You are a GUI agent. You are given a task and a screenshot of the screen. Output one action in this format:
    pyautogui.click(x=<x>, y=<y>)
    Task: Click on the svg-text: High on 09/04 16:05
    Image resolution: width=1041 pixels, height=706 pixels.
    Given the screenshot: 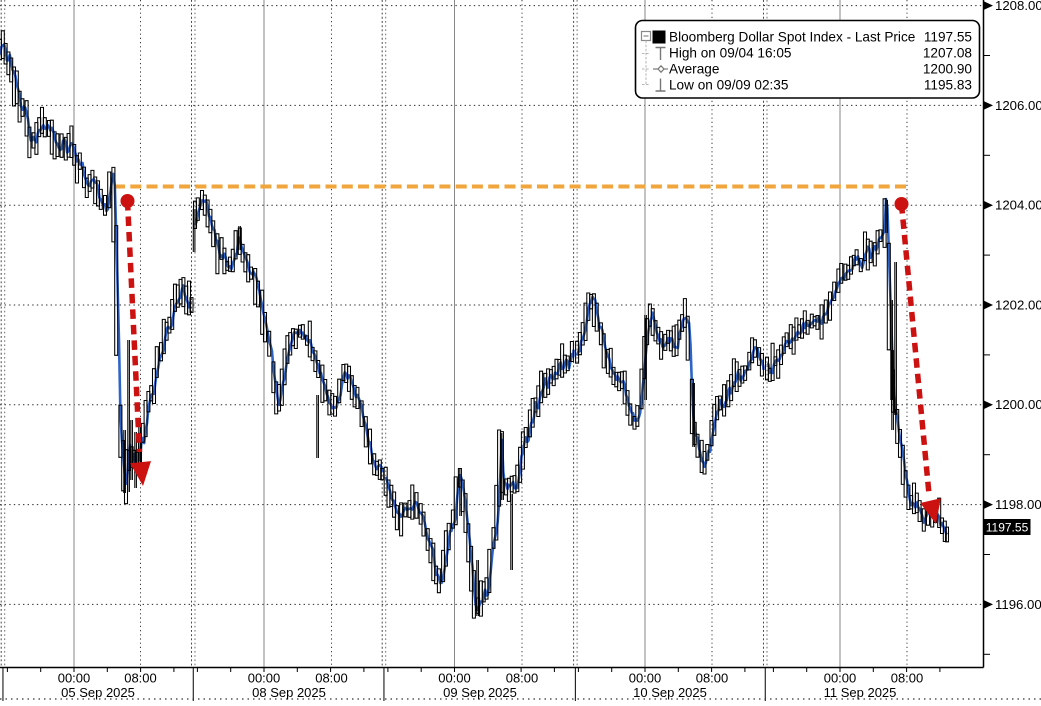 What is the action you would take?
    pyautogui.click(x=730, y=53)
    